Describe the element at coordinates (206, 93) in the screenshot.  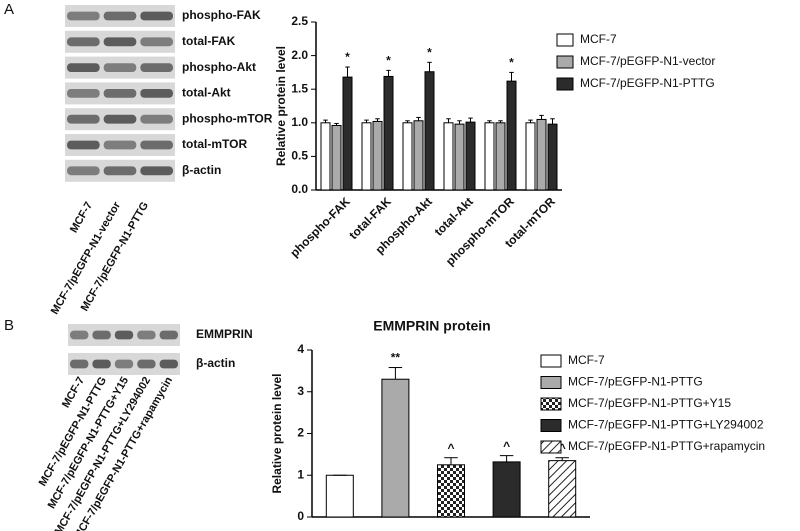
I see `band-label: total-Akt` at that location.